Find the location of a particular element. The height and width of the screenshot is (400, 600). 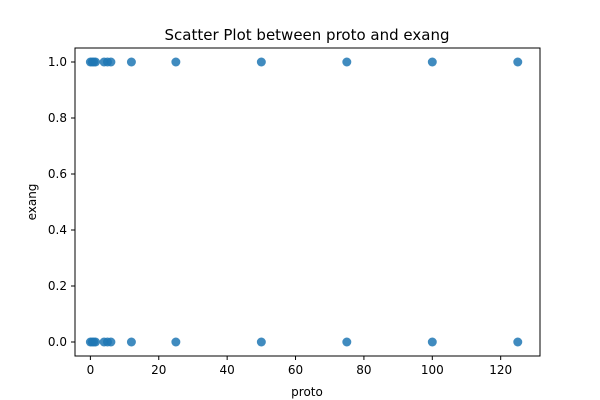

x-tick-label: 80 is located at coordinates (363, 370).